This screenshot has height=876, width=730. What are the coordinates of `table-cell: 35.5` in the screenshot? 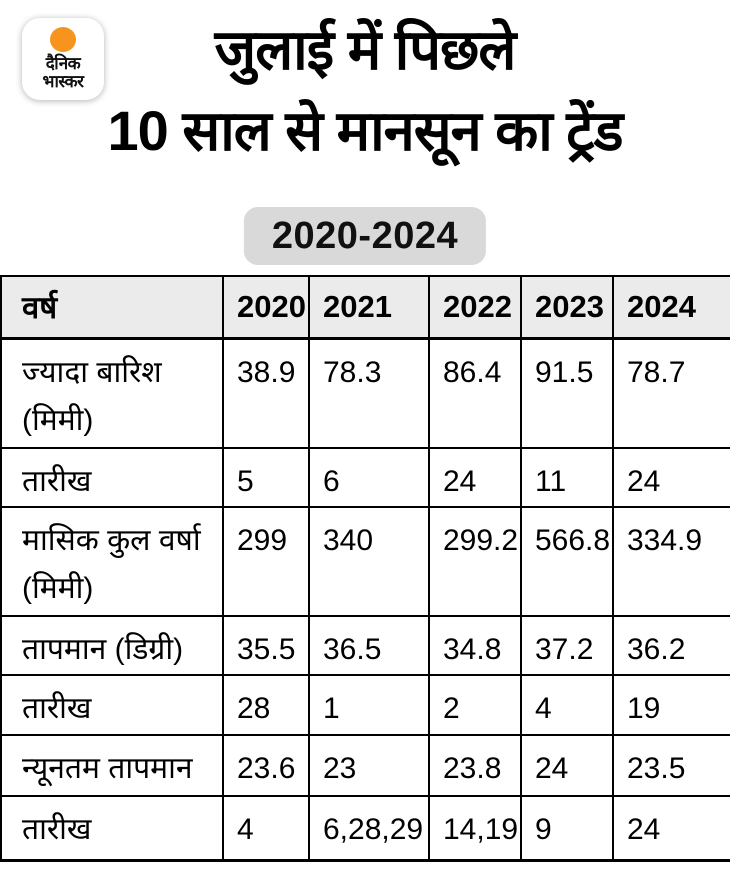 It's located at (266, 646).